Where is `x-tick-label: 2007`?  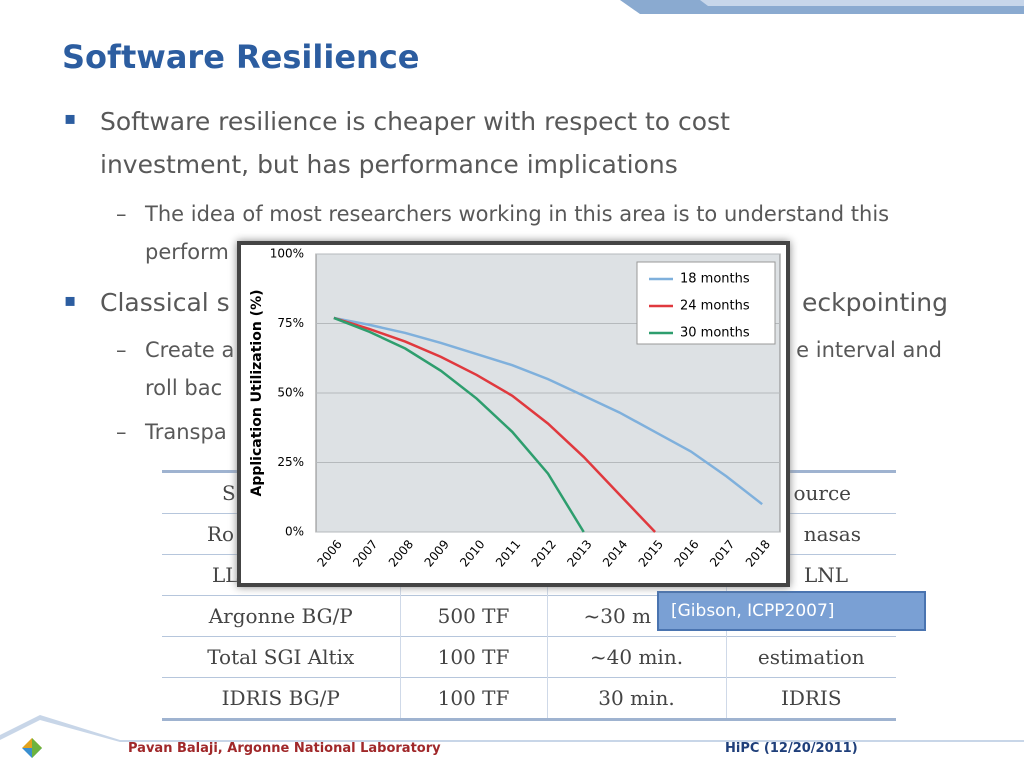 x-tick-label: 2007 is located at coordinates (365, 553).